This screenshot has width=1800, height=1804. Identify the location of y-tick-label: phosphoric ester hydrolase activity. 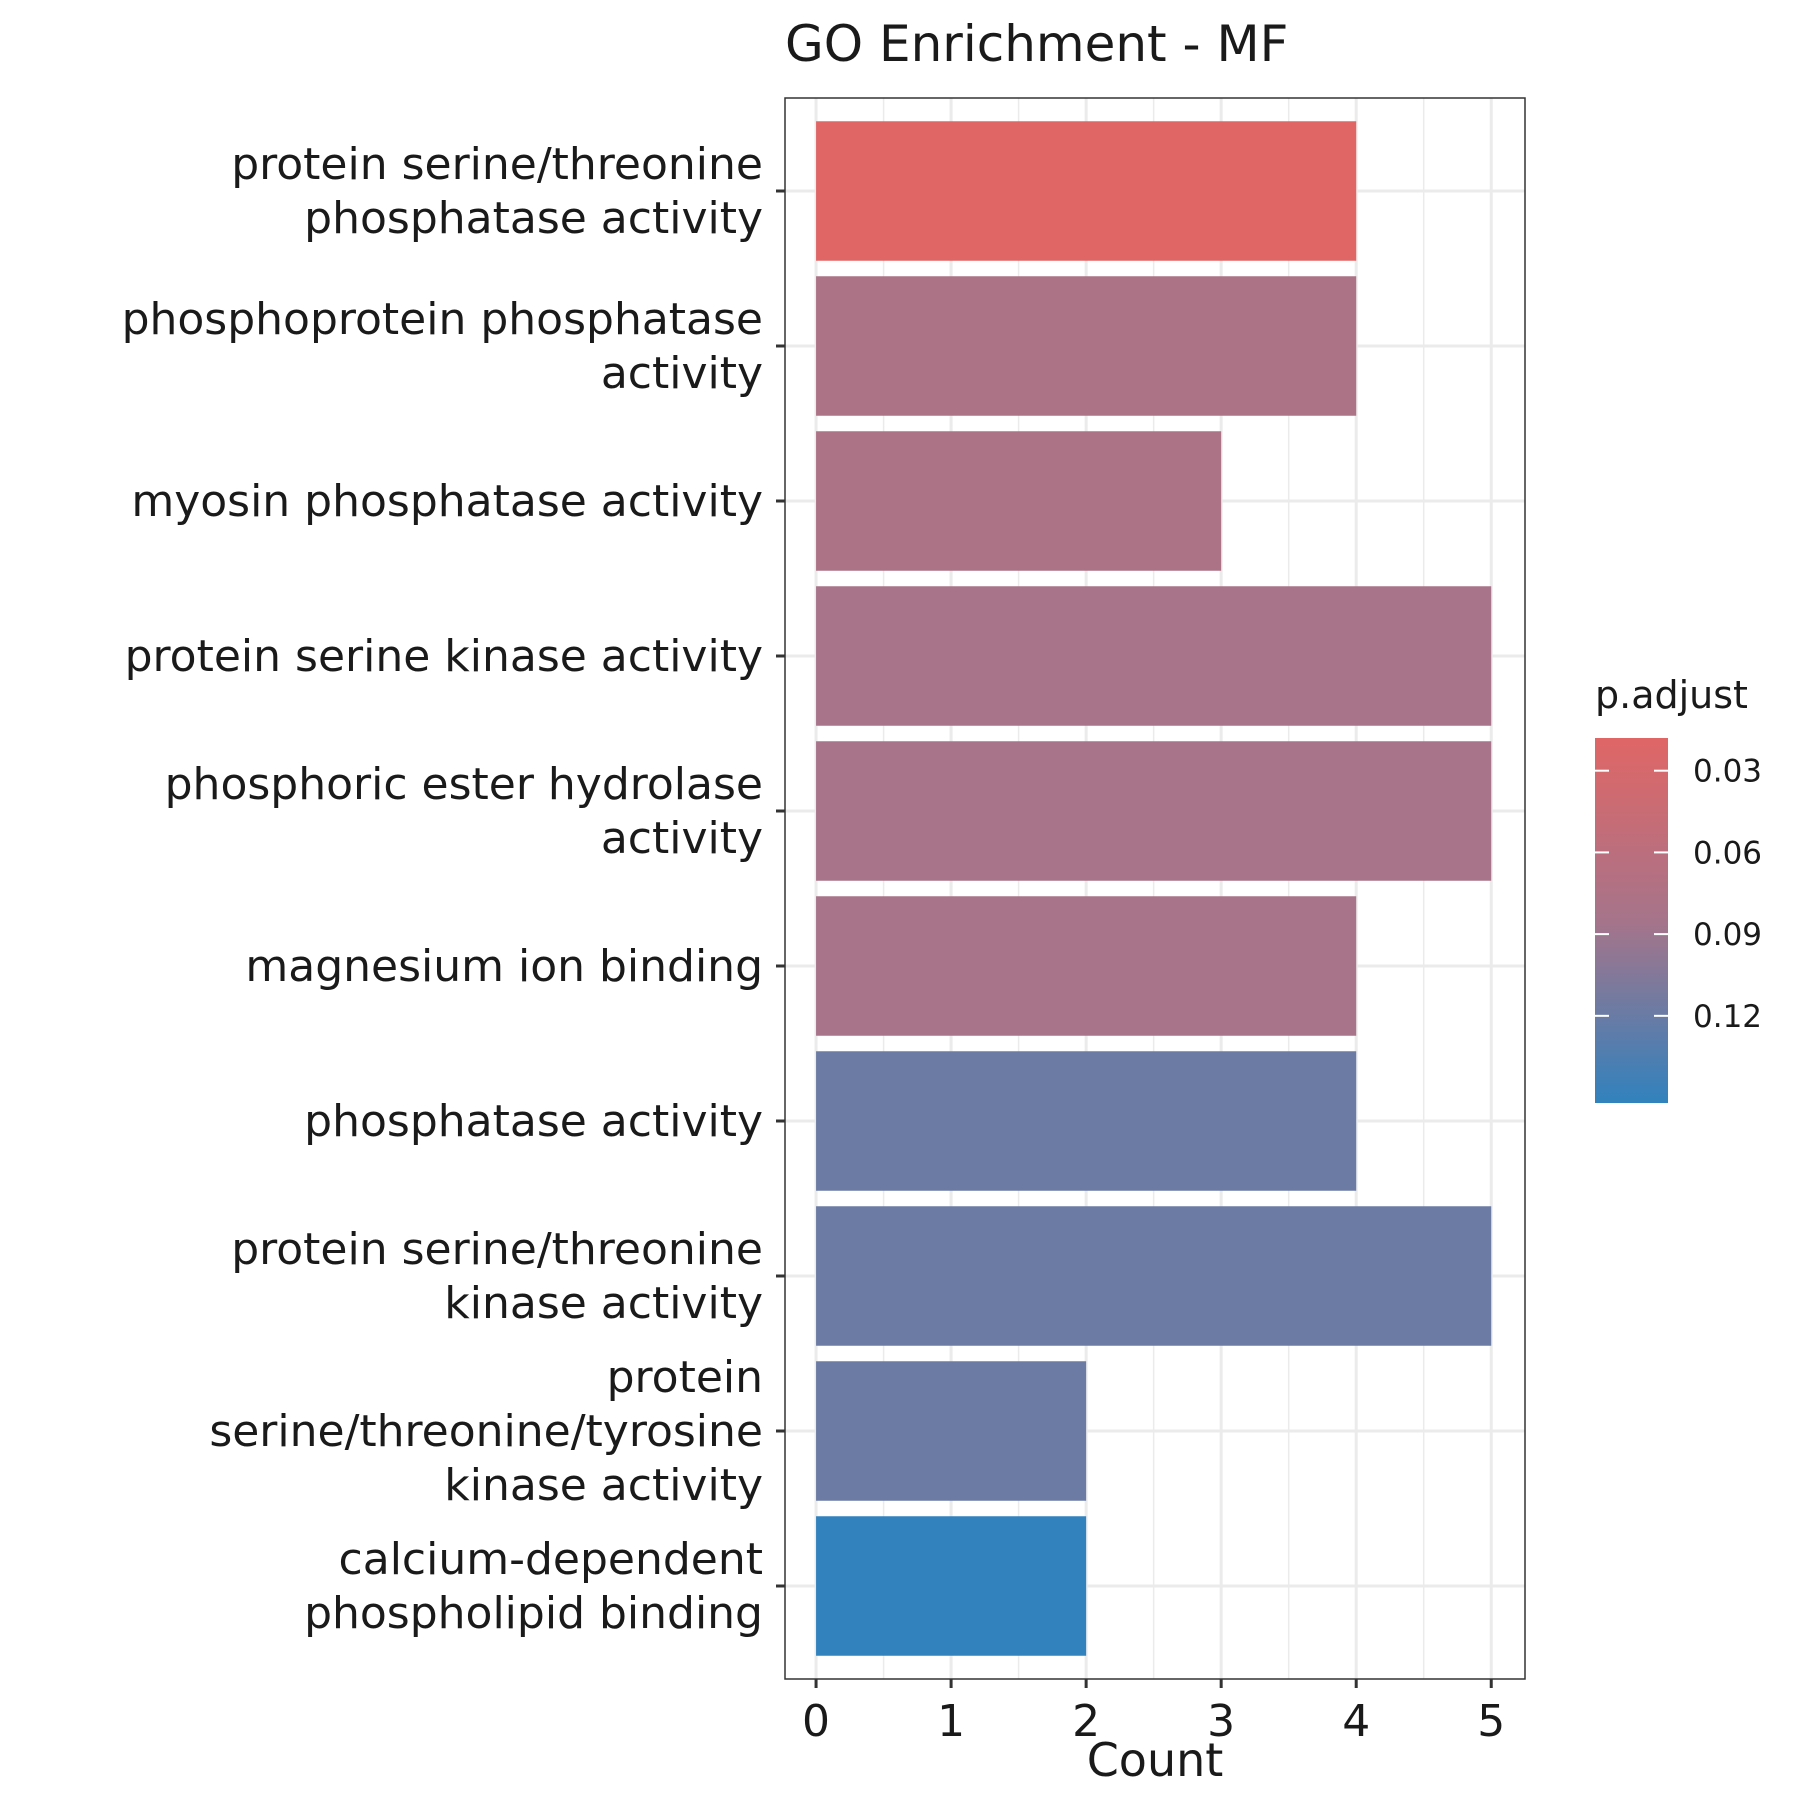
(464, 811).